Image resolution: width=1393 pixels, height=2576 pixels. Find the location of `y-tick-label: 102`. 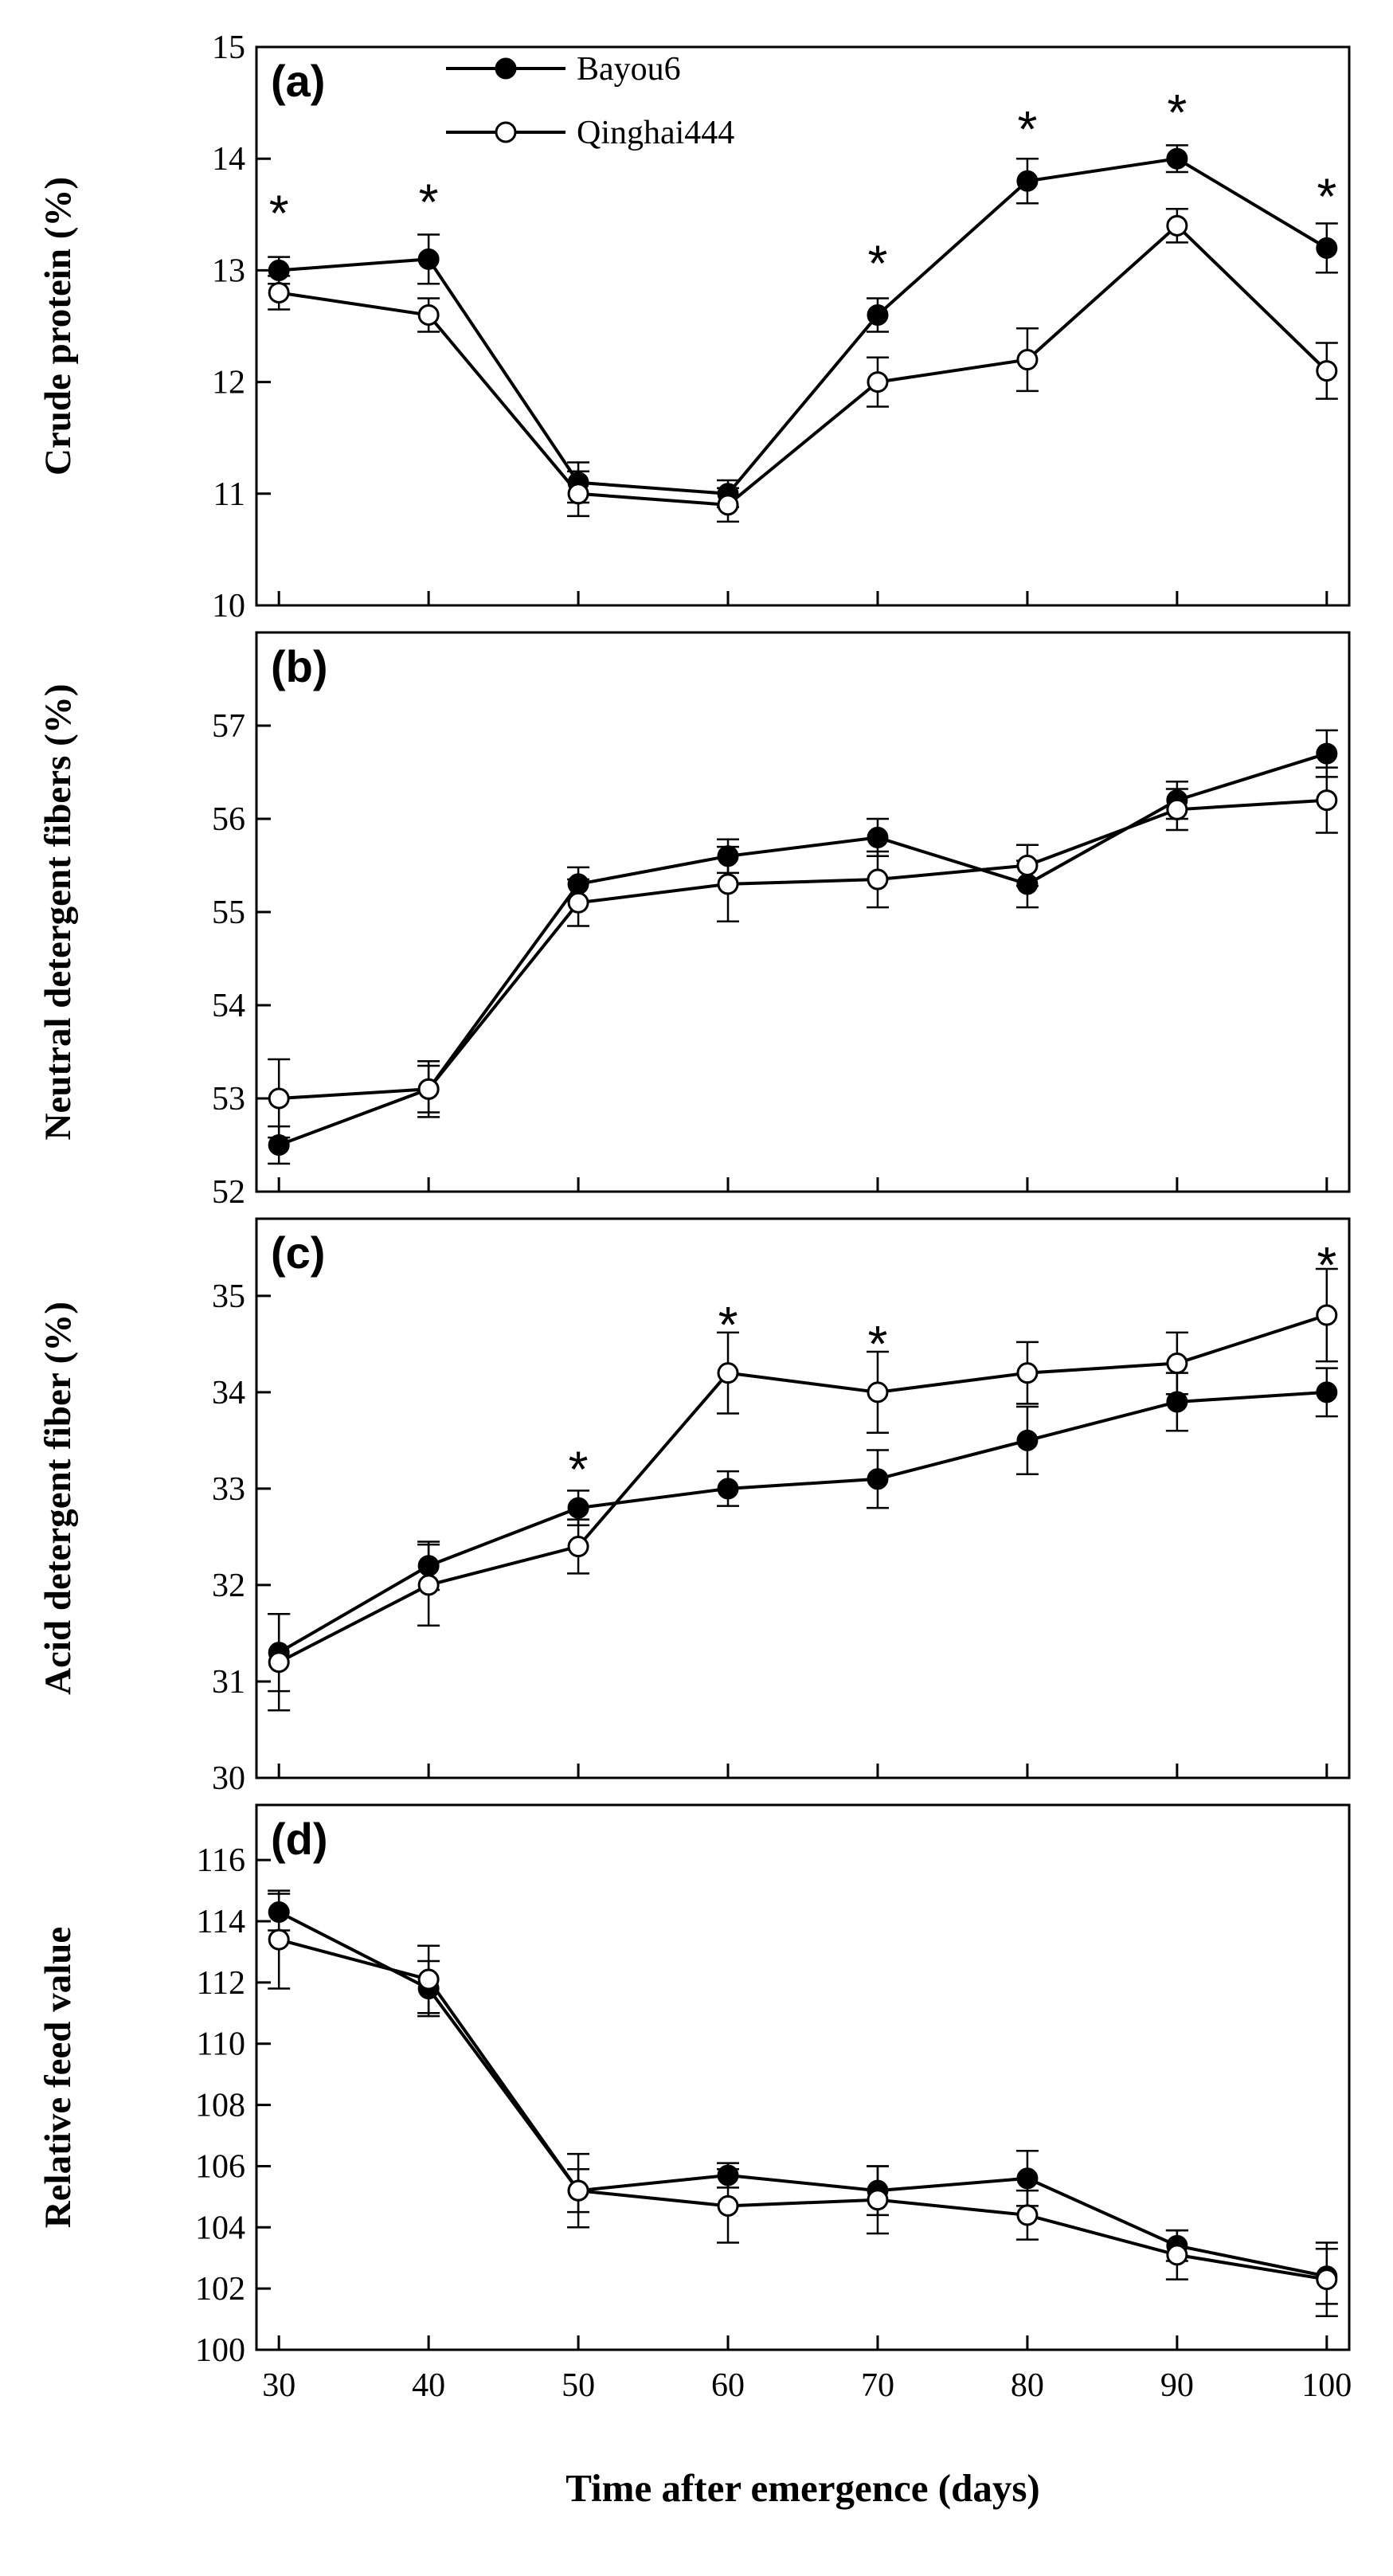

y-tick-label: 102 is located at coordinates (220, 2289).